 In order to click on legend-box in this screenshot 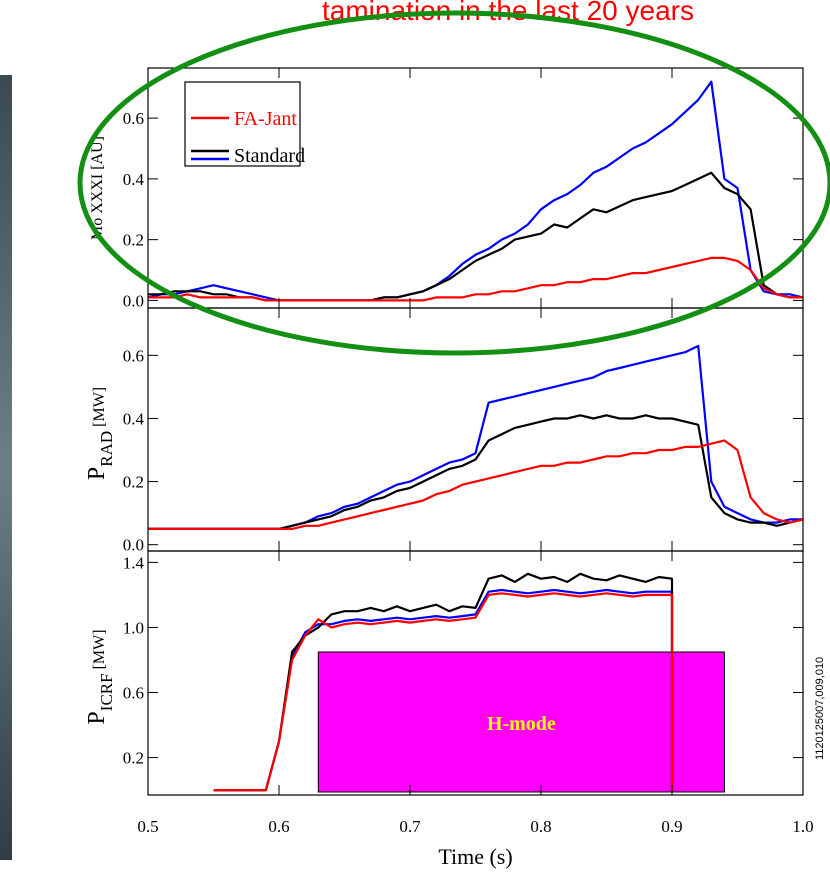, I will do `click(242, 124)`.